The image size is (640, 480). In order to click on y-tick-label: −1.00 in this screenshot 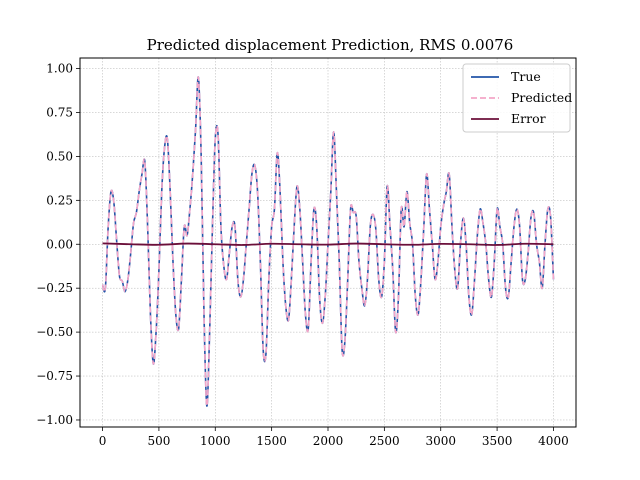, I will do `click(54, 420)`.